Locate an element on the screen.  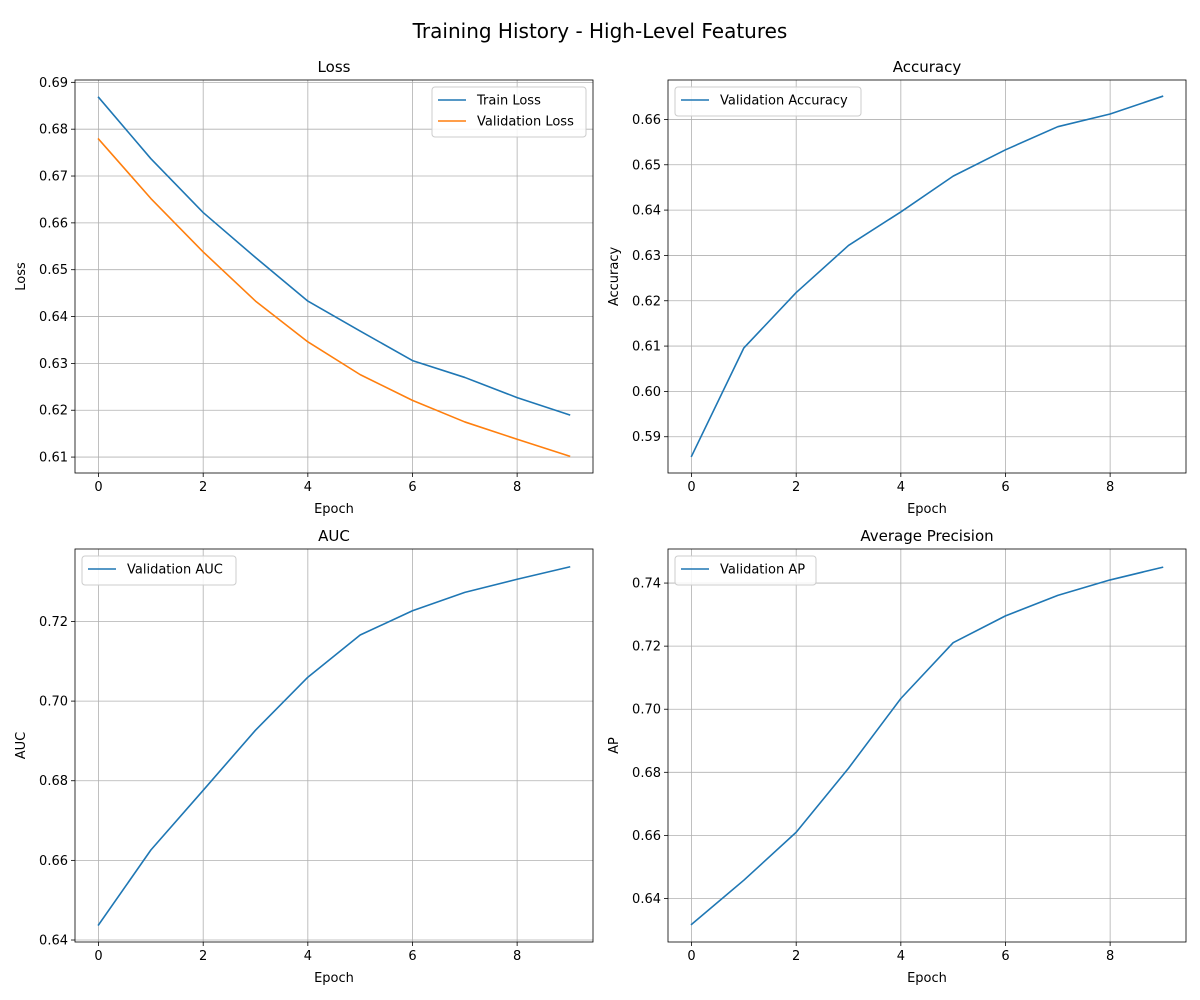
y-axis-label: Accuracy is located at coordinates (614, 277).